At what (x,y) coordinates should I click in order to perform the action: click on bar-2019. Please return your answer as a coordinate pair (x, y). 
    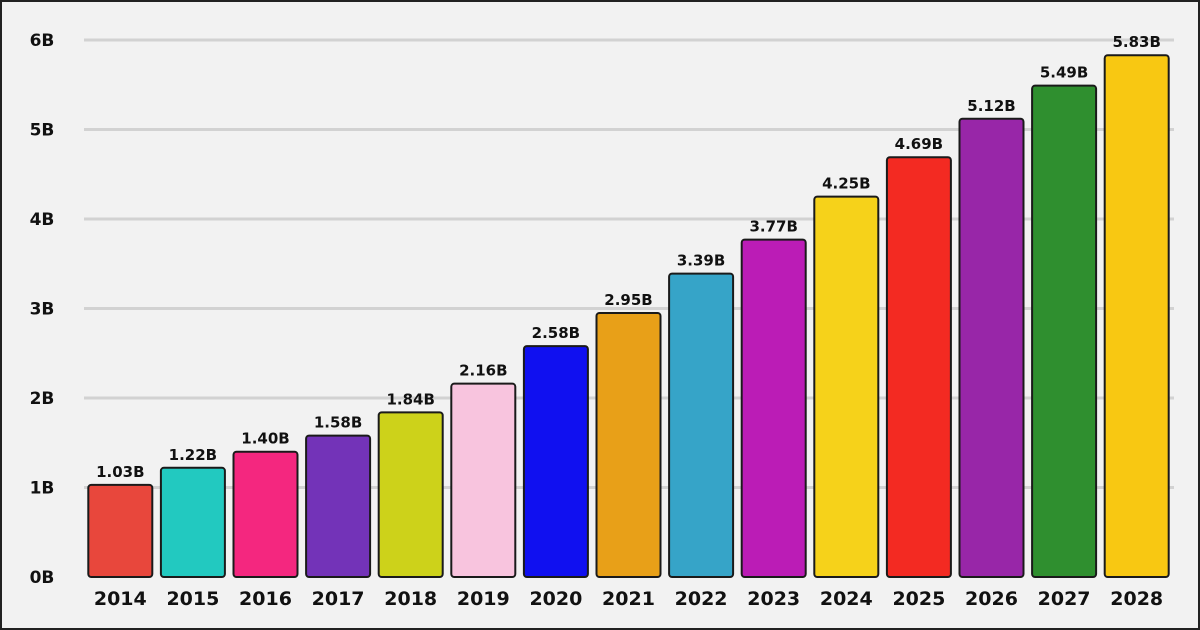
    Looking at the image, I should click on (483, 480).